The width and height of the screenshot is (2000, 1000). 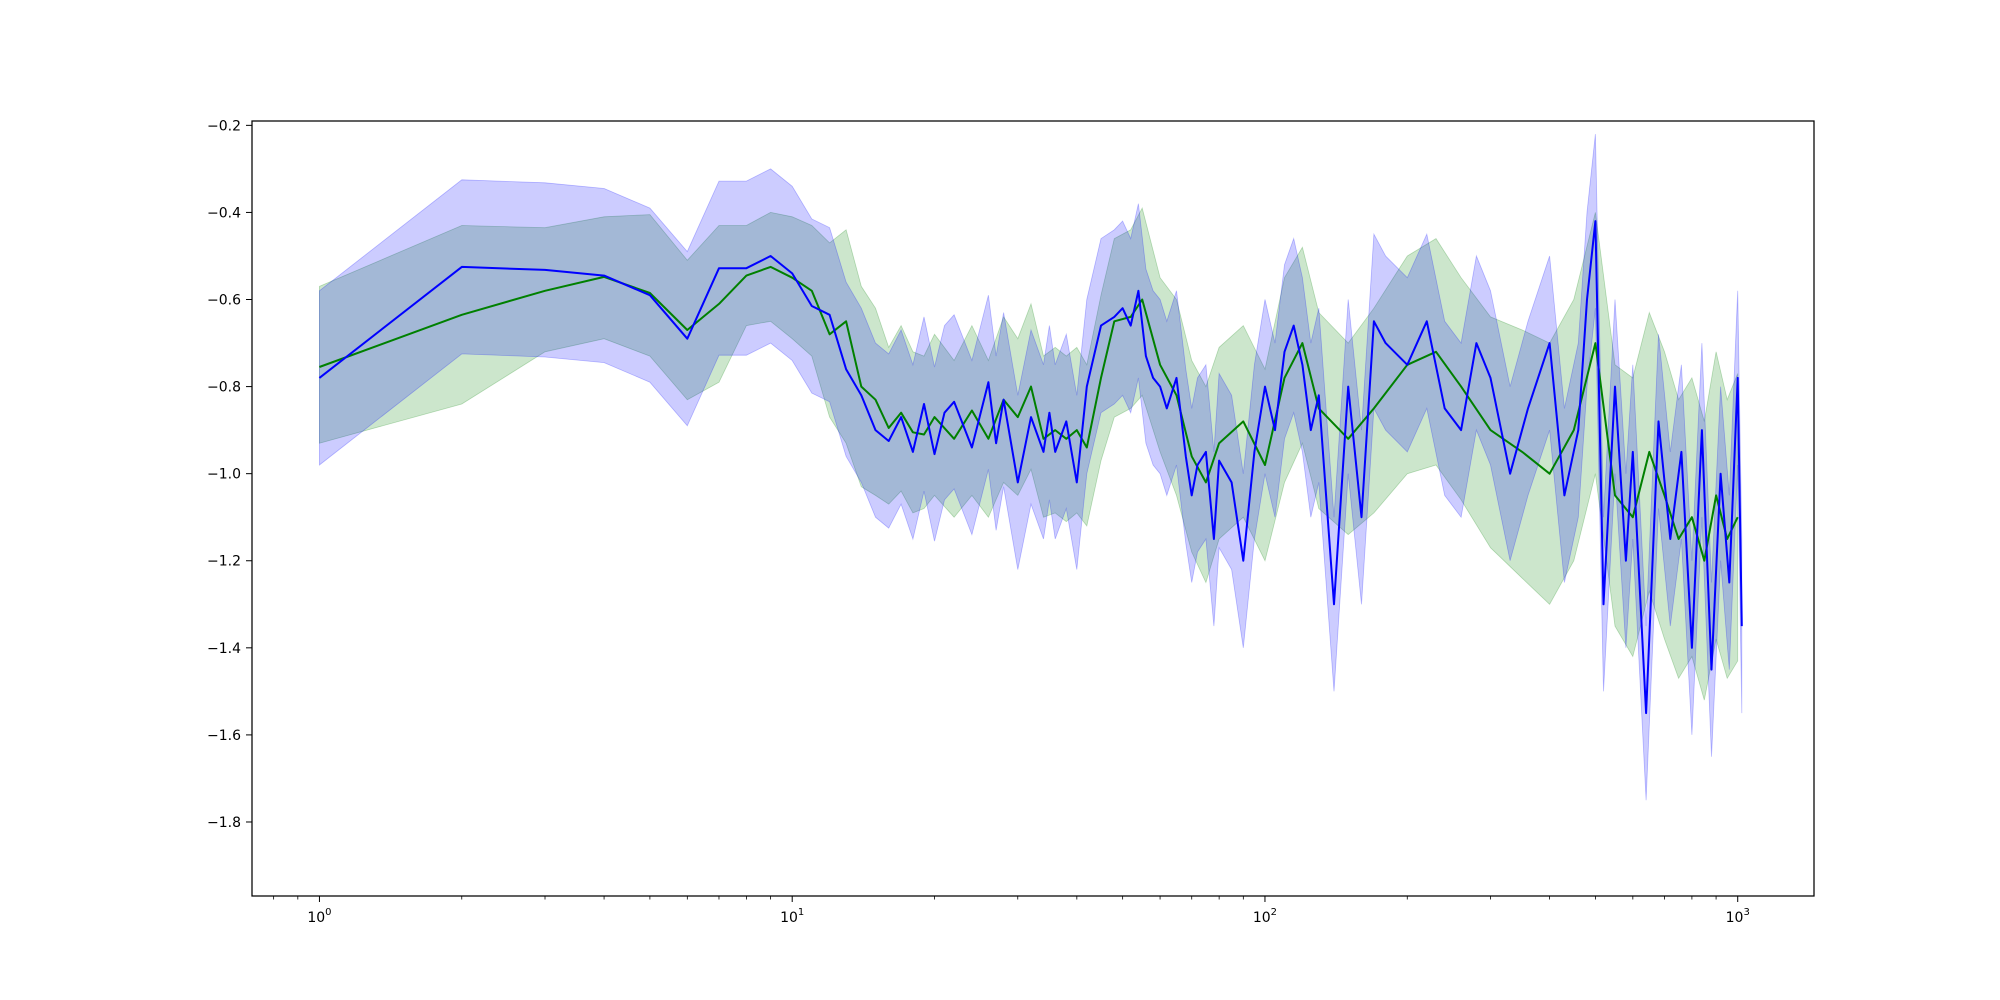 What do you see at coordinates (319, 916) in the screenshot?
I see `x-tick-label: 10⁰` at bounding box center [319, 916].